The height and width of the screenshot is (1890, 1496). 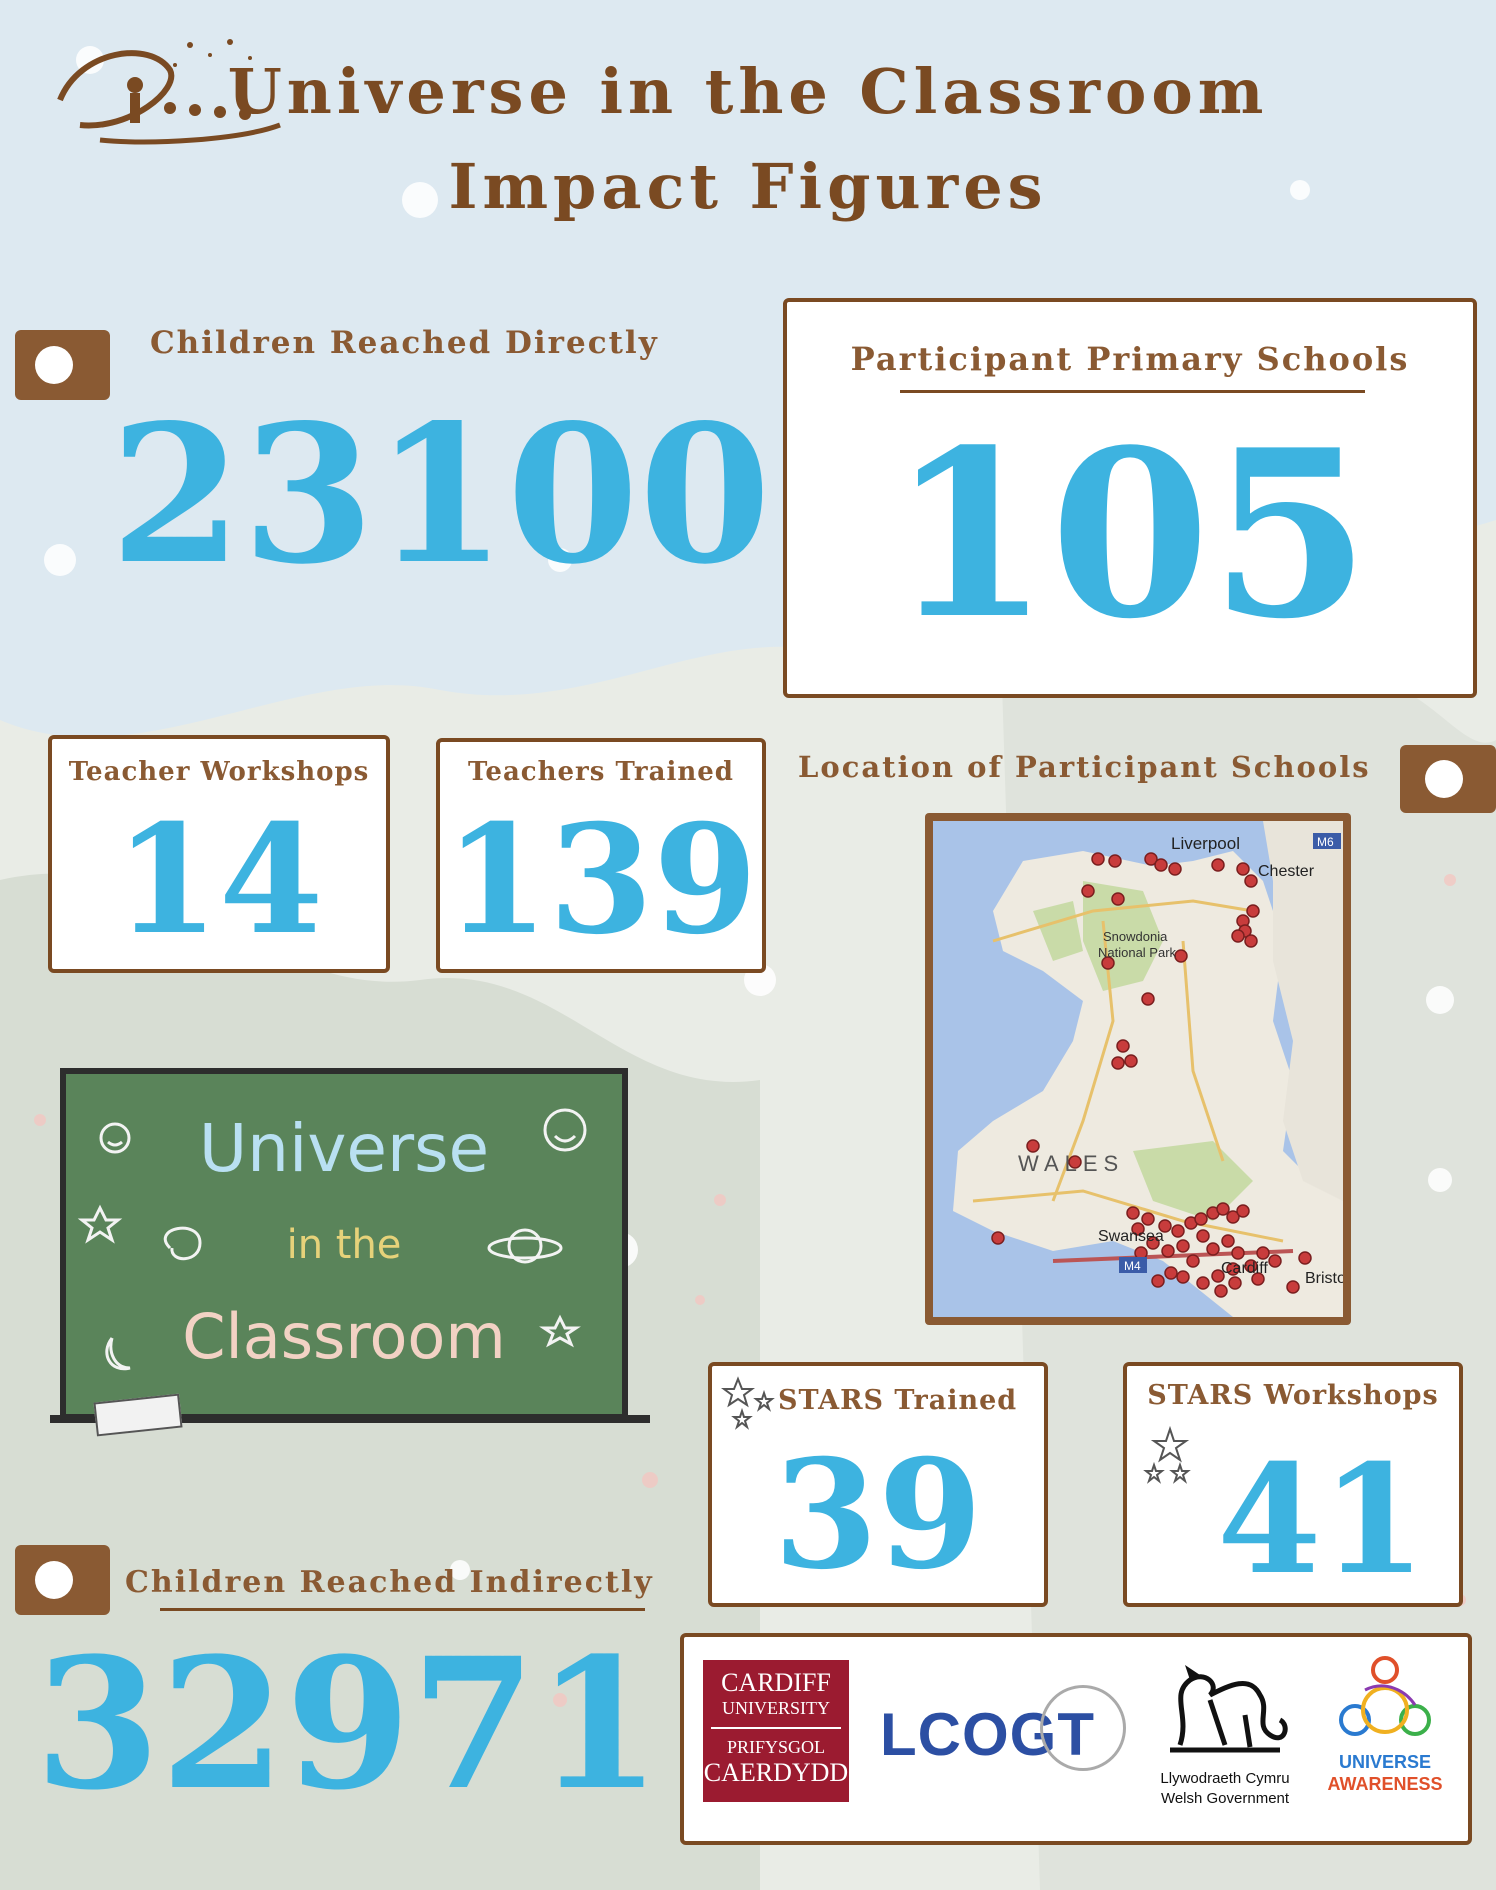 What do you see at coordinates (748, 186) in the screenshot?
I see `title-line-2: Impact Figures` at bounding box center [748, 186].